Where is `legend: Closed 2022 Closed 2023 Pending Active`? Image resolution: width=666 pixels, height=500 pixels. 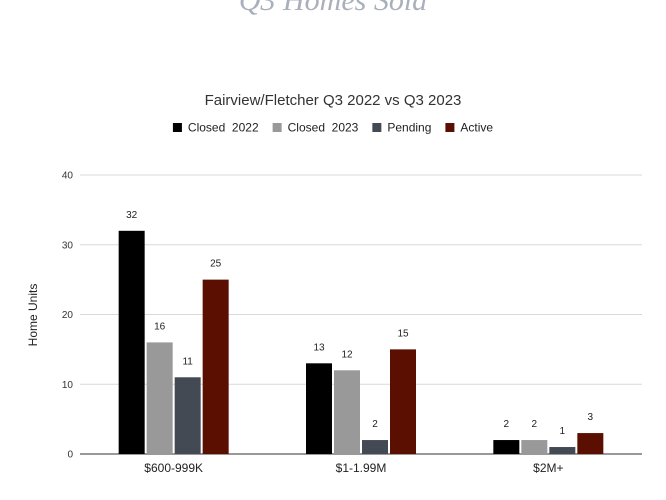 legend: Closed 2022 Closed 2023 Pending Active is located at coordinates (332, 128).